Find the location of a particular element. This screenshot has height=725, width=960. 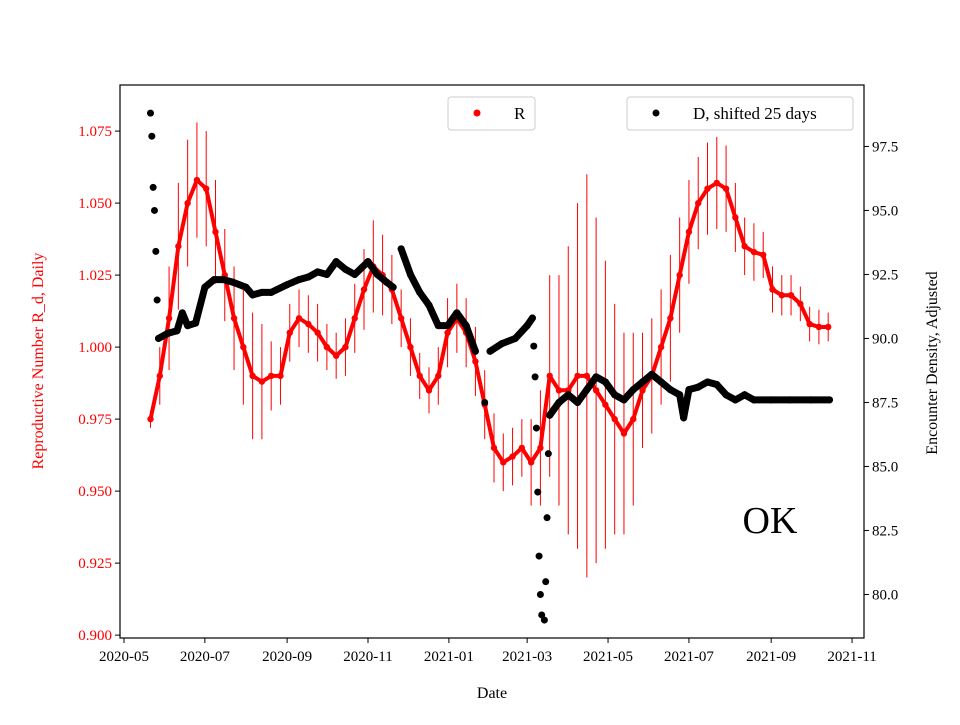

legend-r-label: R is located at coordinates (520, 113).